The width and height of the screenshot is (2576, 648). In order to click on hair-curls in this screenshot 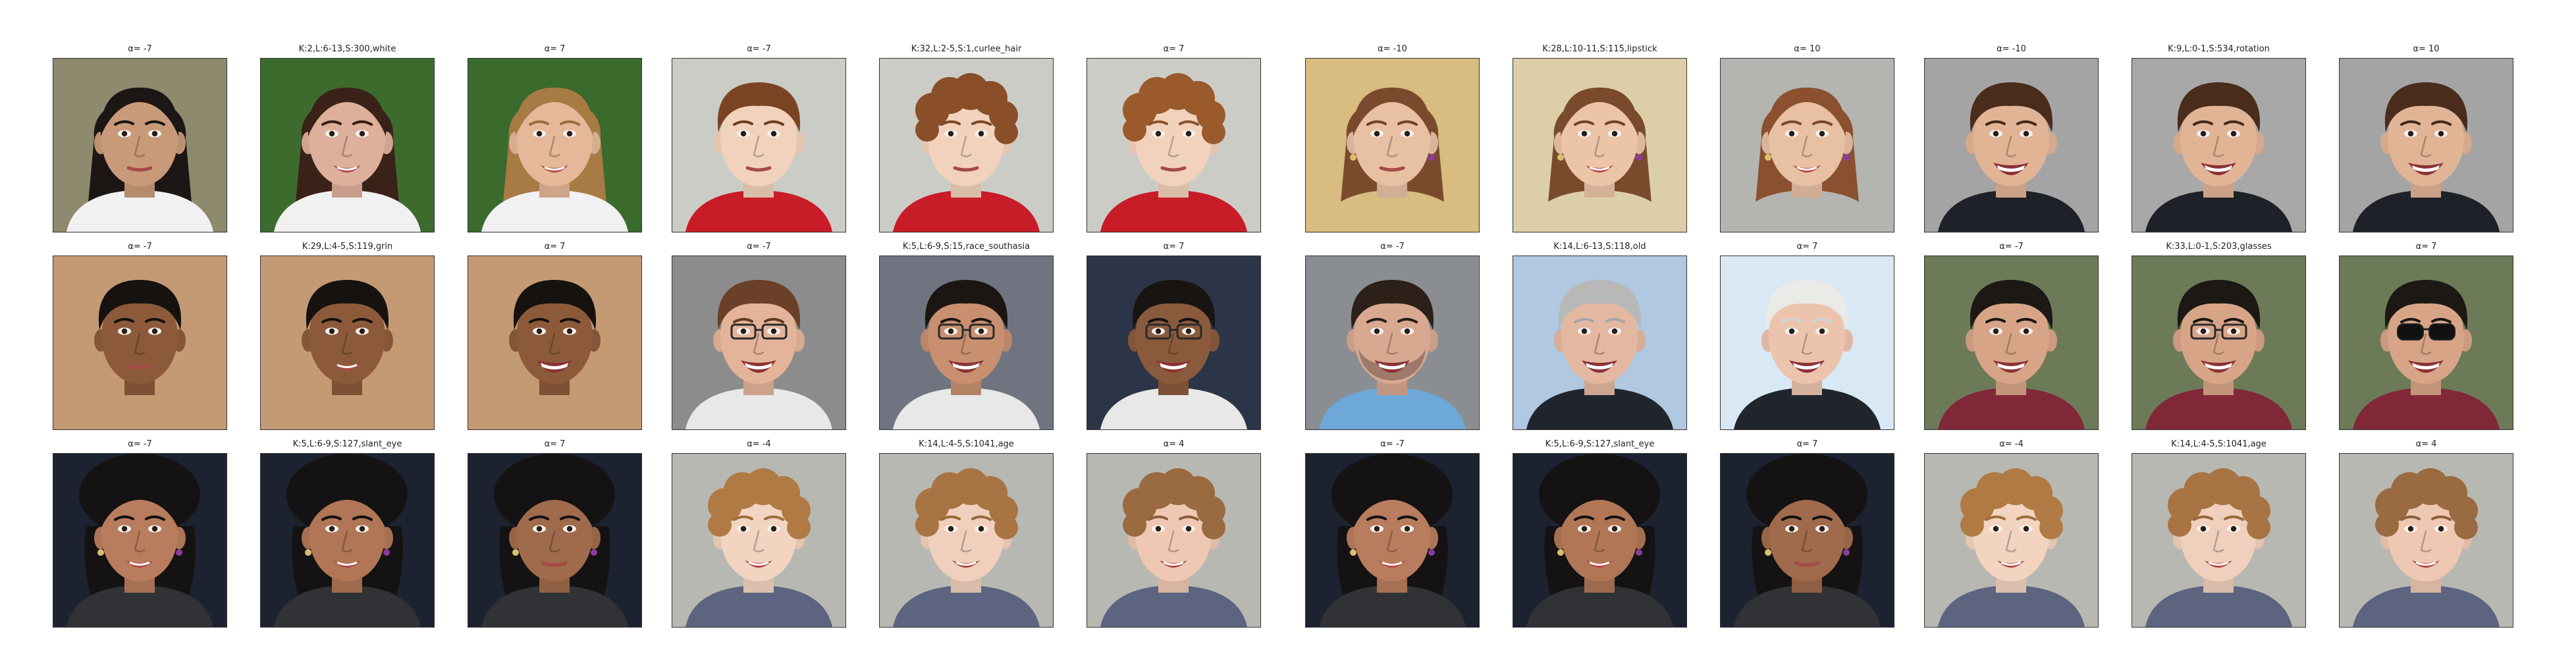, I will do `click(760, 504)`.